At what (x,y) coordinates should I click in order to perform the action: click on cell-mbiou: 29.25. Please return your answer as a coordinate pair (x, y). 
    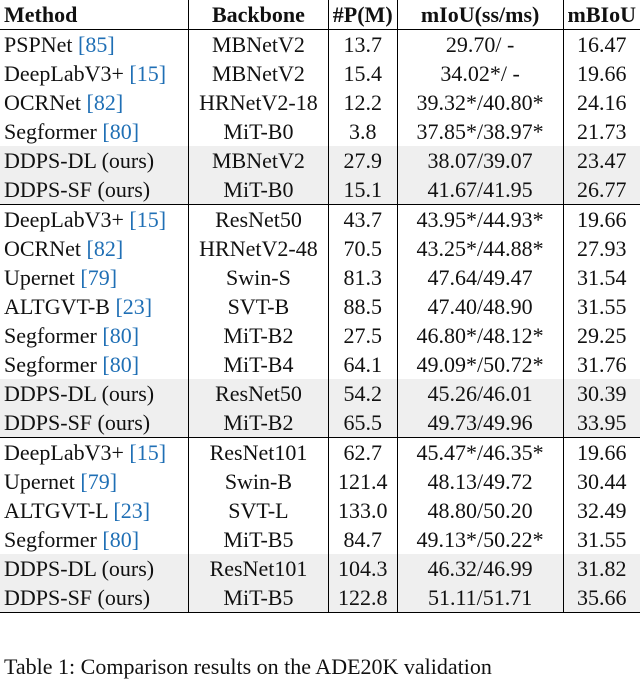
    Looking at the image, I should click on (601, 335).